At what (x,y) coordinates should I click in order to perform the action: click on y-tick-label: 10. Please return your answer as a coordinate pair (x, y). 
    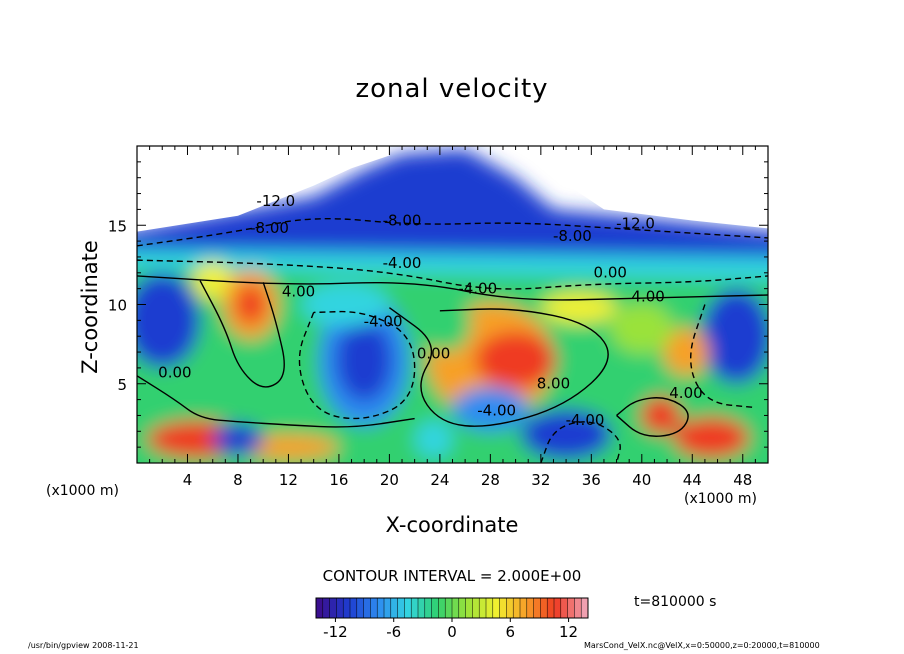
    Looking at the image, I should click on (117, 306).